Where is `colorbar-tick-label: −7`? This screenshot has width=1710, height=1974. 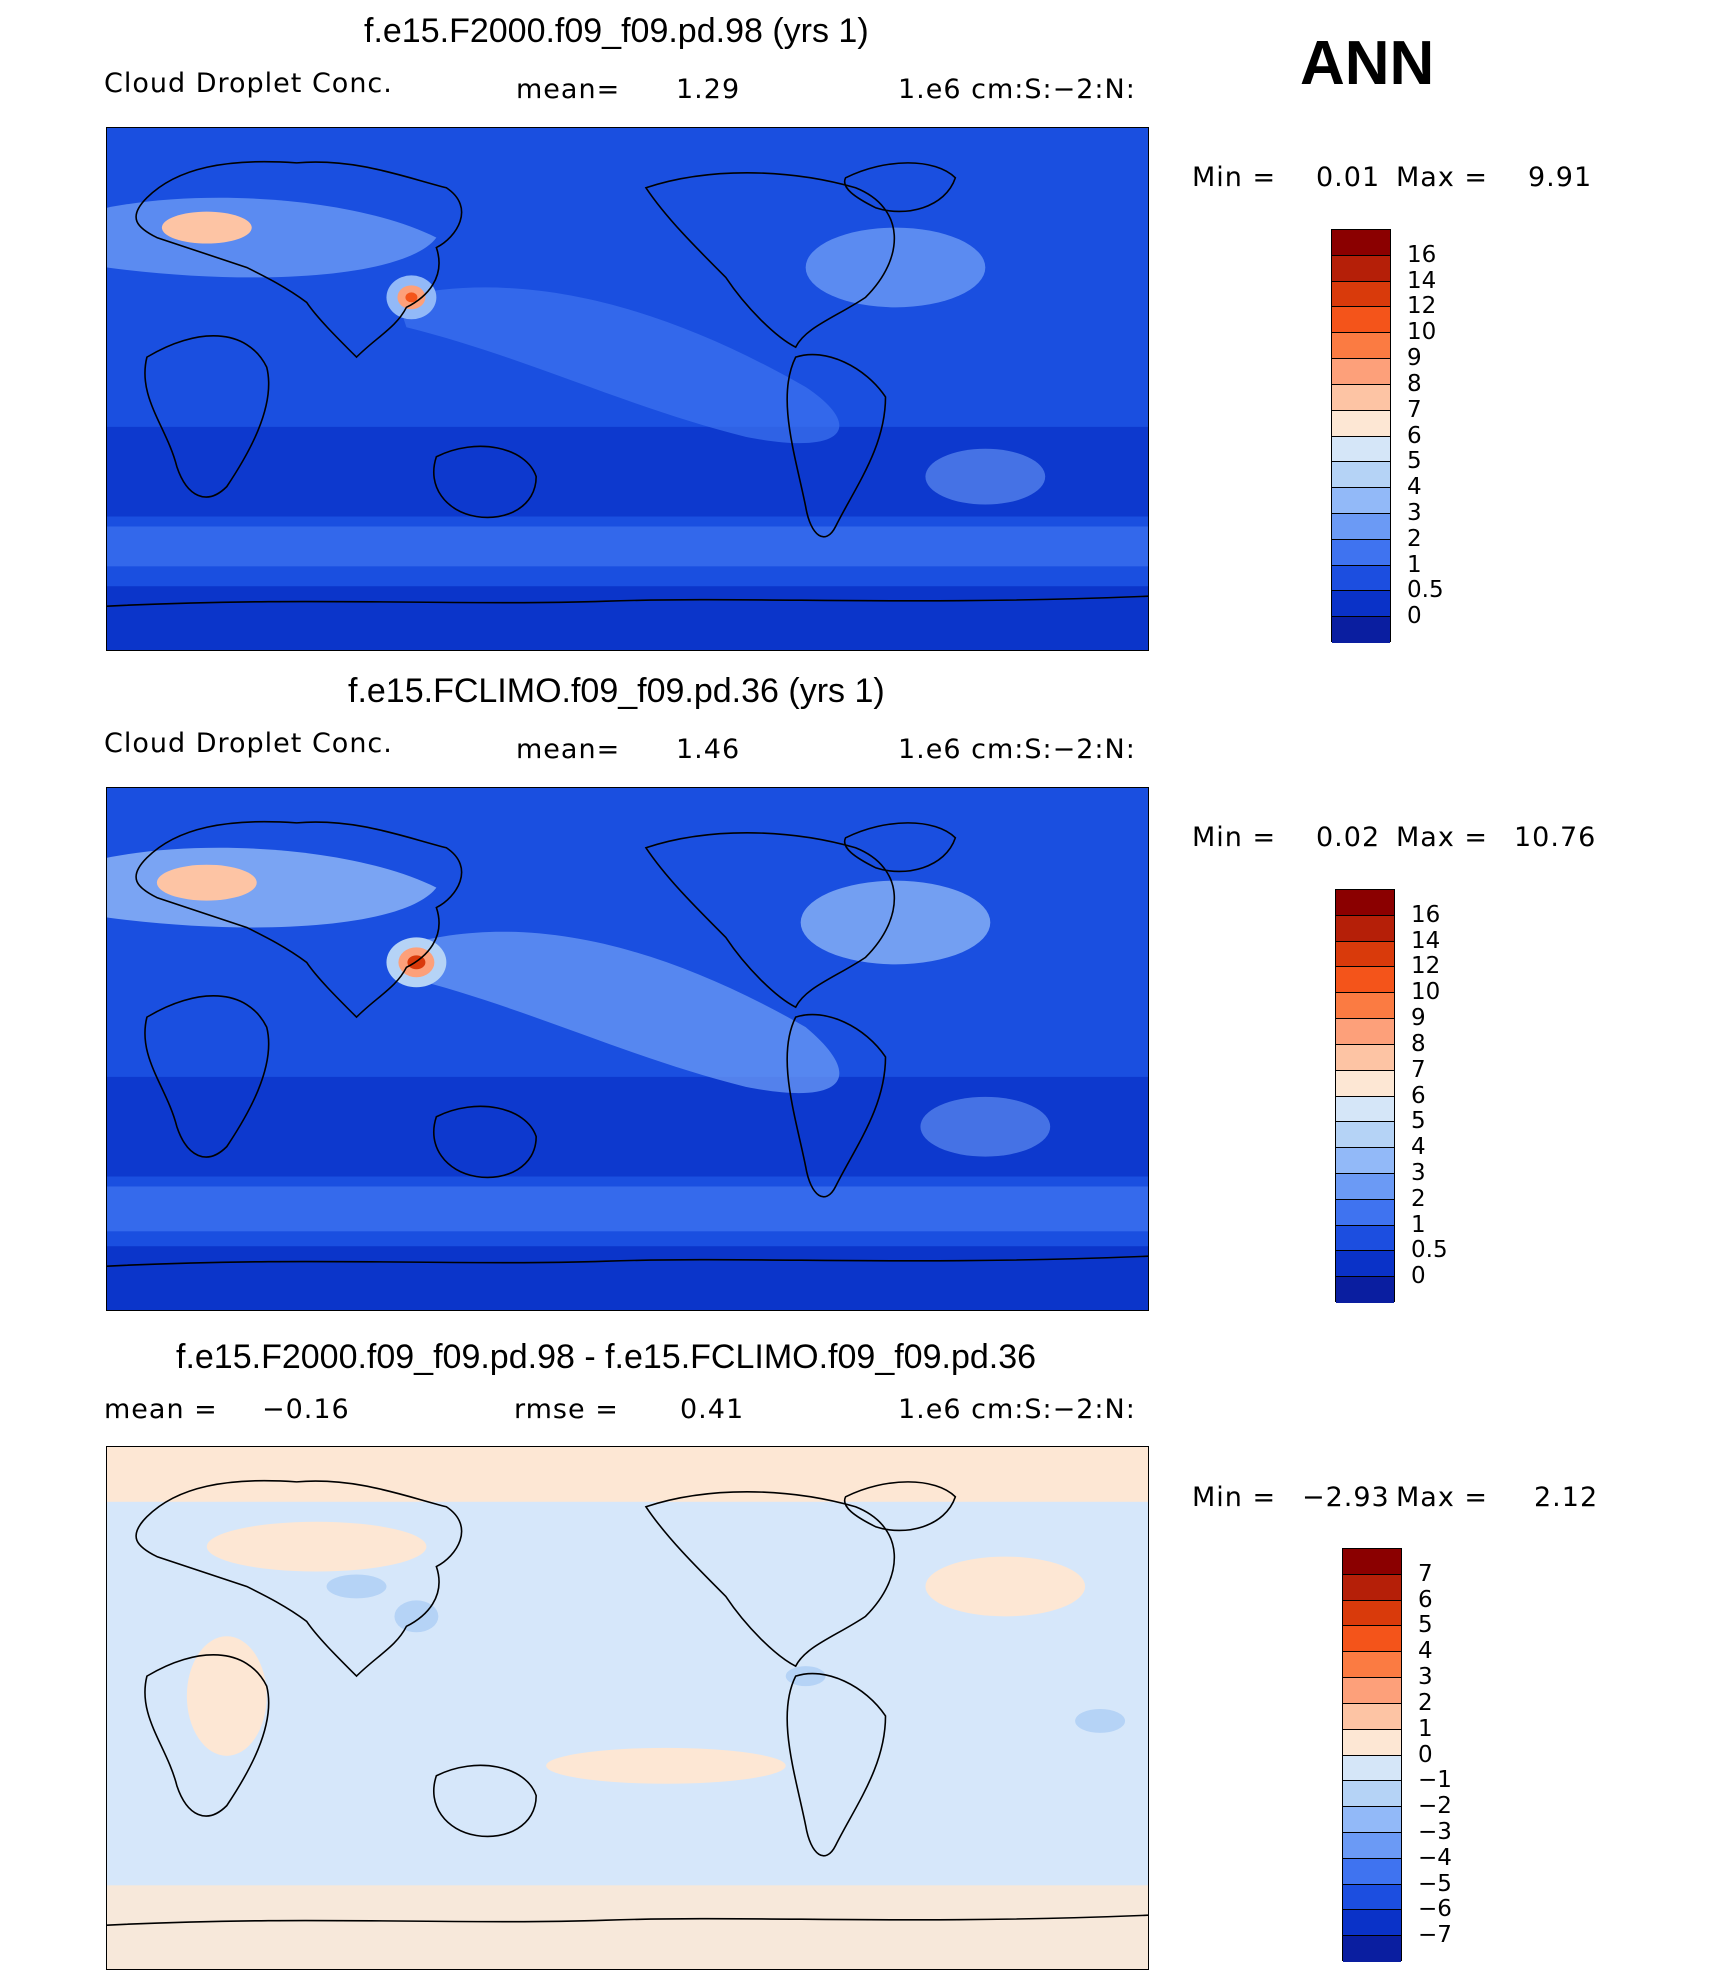 colorbar-tick-label: −7 is located at coordinates (1435, 1935).